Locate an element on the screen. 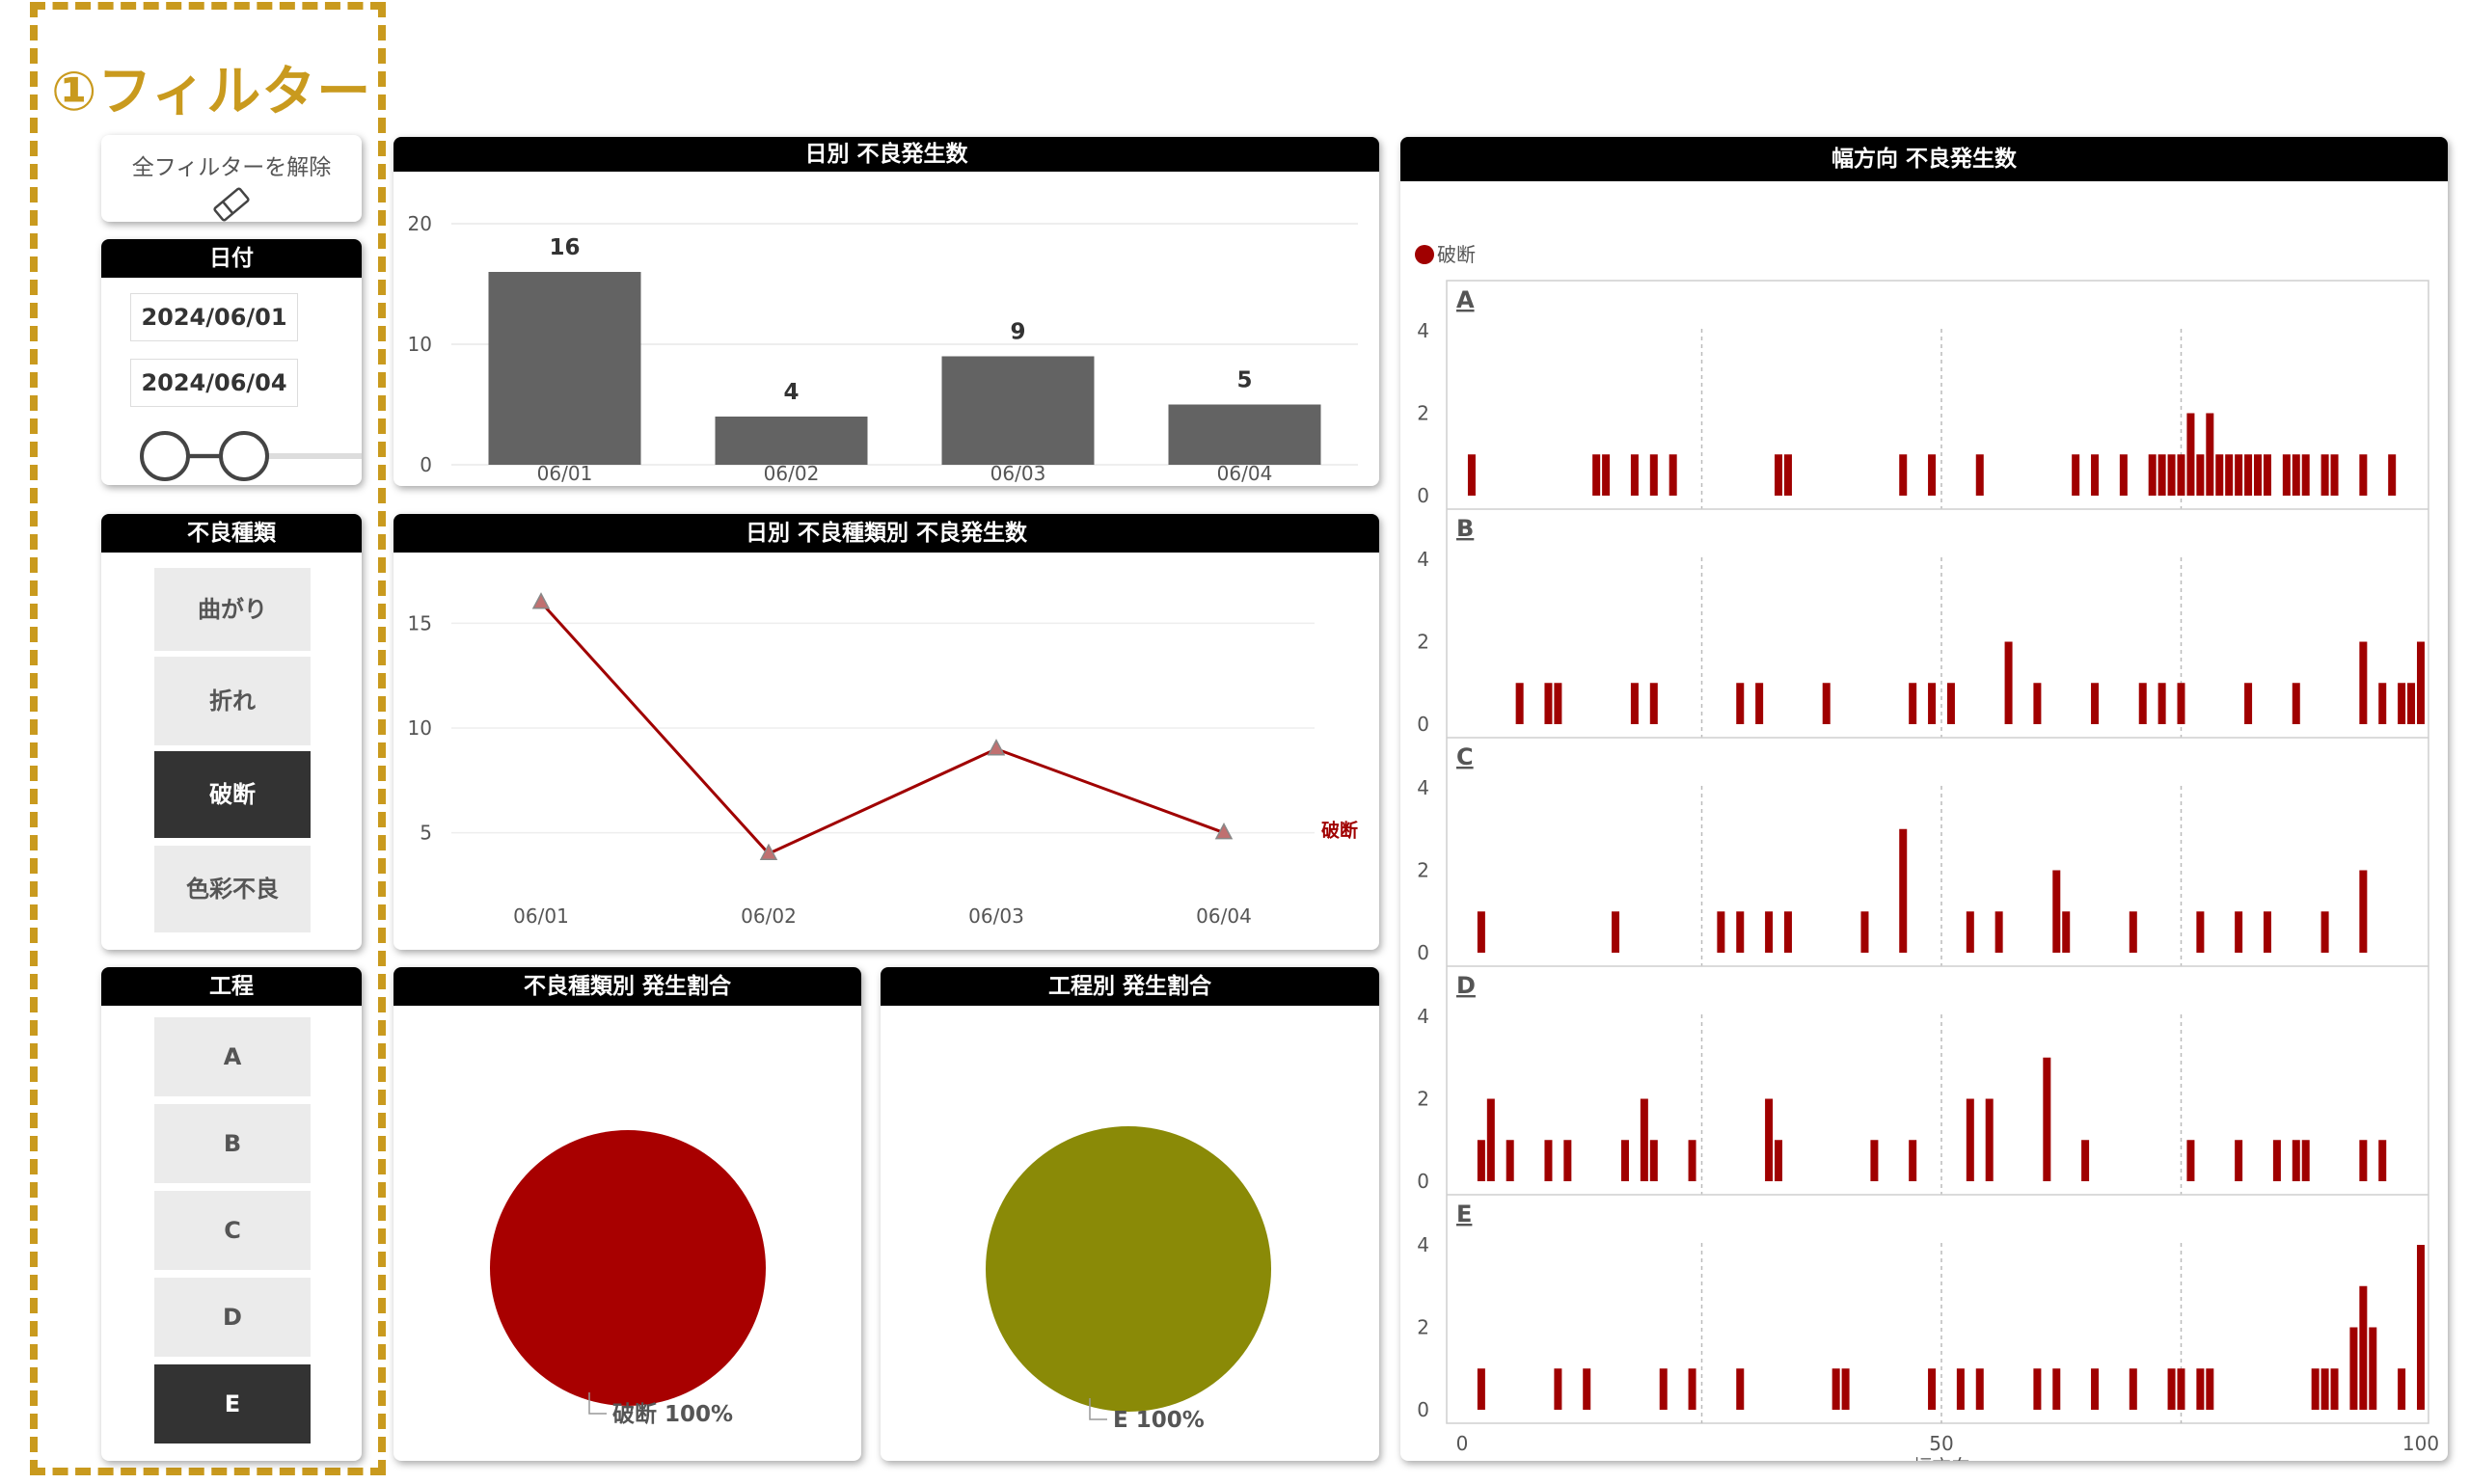 Image resolution: width=2469 pixels, height=1484 pixels. date-start-input: 2024/06/01 is located at coordinates (214, 317).